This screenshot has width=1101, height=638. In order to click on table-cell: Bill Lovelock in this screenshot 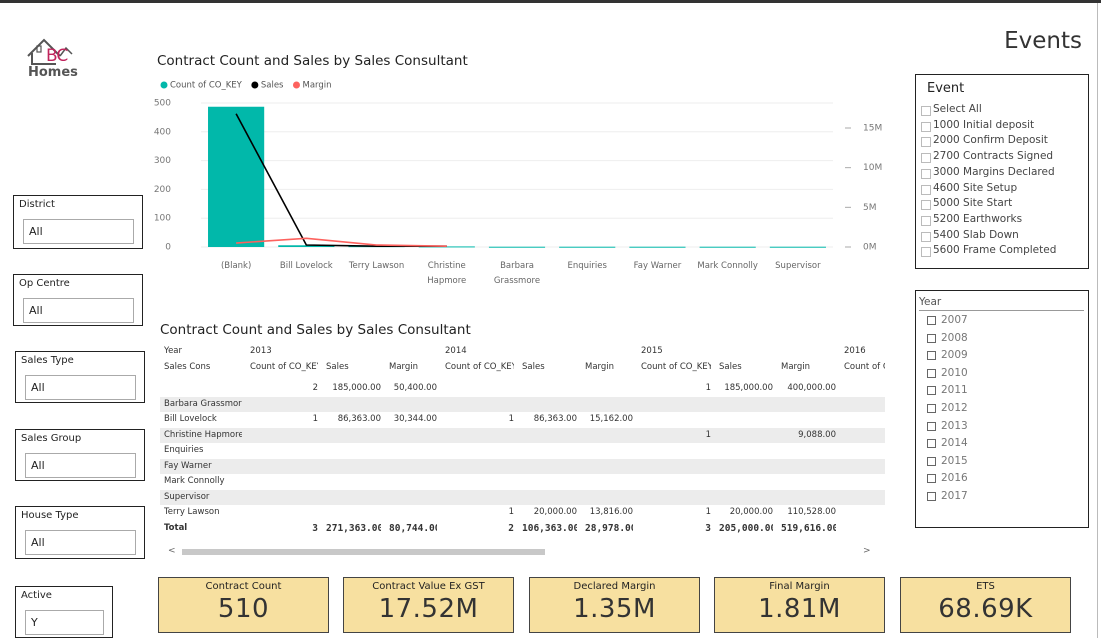, I will do `click(190, 419)`.